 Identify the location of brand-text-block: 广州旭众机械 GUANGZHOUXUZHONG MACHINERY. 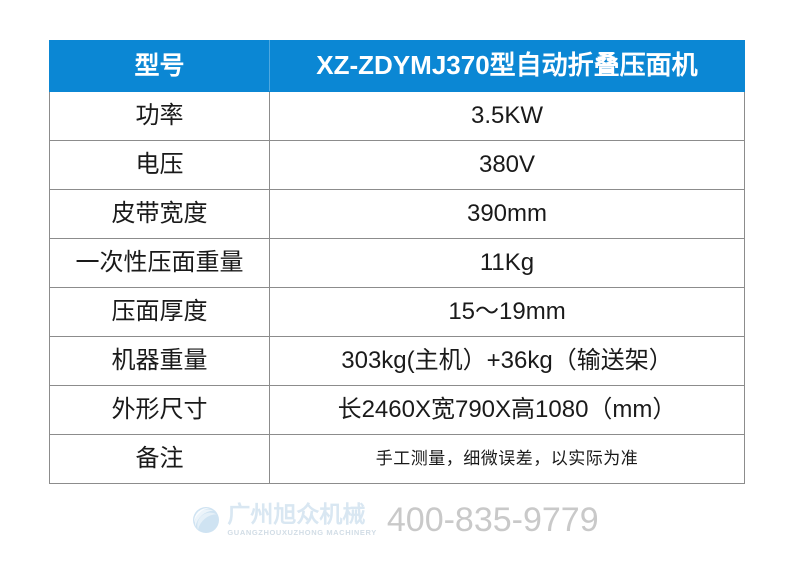
(302, 519).